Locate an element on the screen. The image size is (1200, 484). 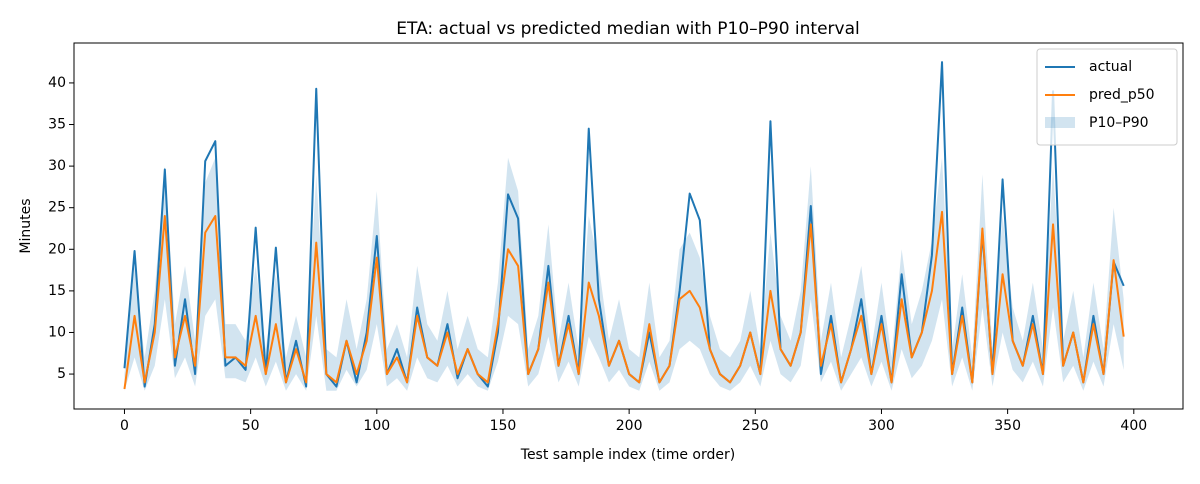
x-tick-label: 150 is located at coordinates (503, 426).